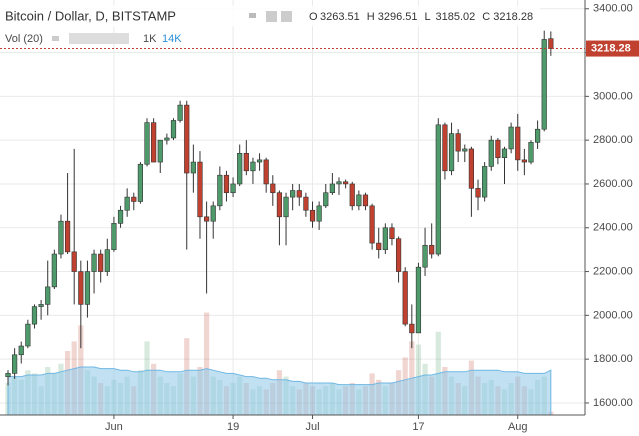 Image resolution: width=639 pixels, height=436 pixels. What do you see at coordinates (271, 16) in the screenshot?
I see `settings-icon` at bounding box center [271, 16].